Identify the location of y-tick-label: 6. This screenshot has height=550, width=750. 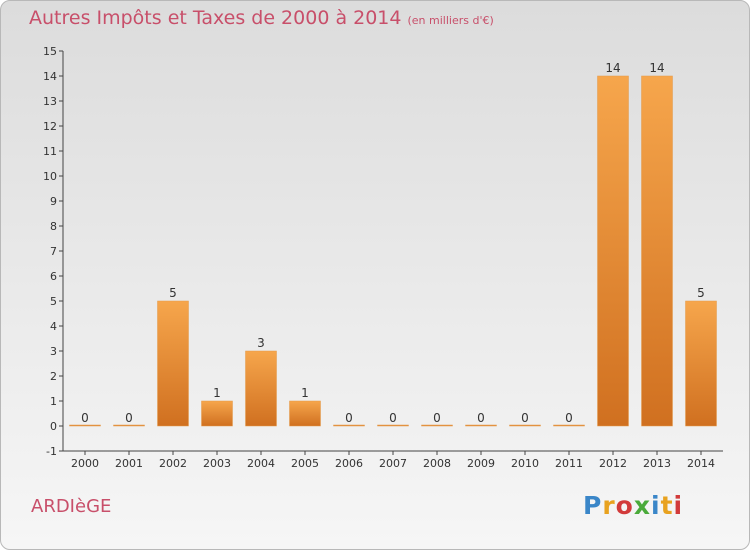
(53, 276).